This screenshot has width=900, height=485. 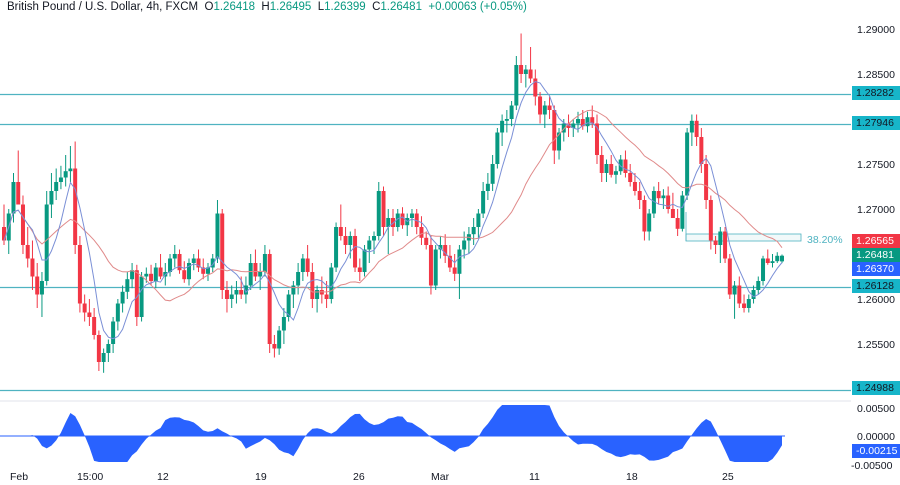 What do you see at coordinates (477, 7) in the screenshot?
I see `change-value: +0.00063 (+0.05%)` at bounding box center [477, 7].